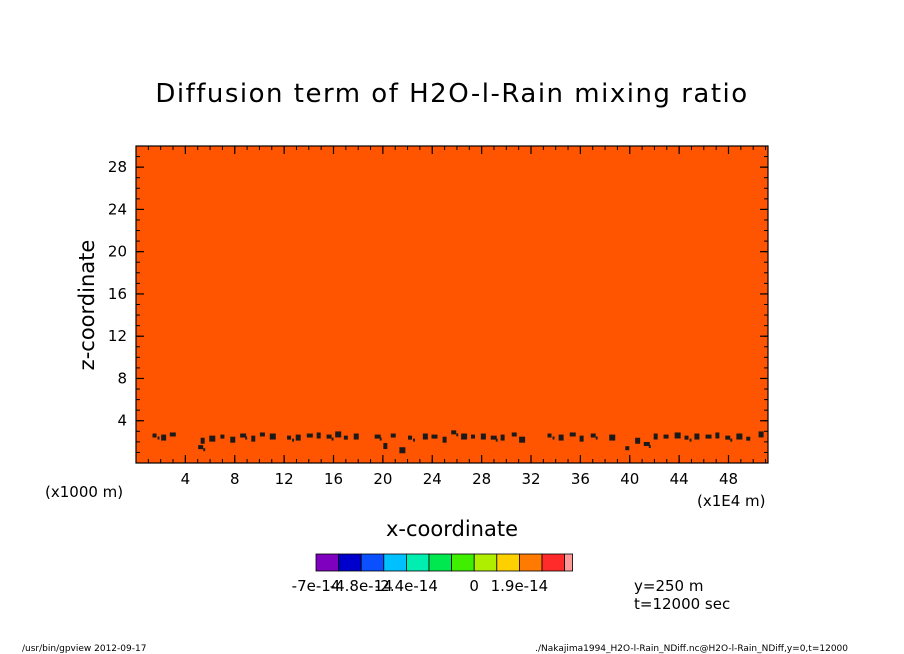 The height and width of the screenshot is (654, 904). Describe the element at coordinates (731, 501) in the screenshot. I see `x-unit-right: (x1E4 m)` at that location.